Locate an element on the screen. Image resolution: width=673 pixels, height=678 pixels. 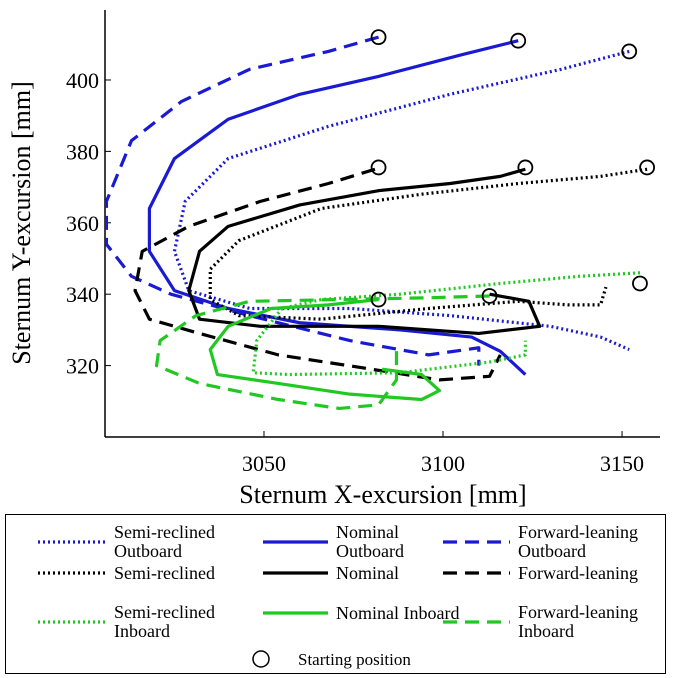
legend-label: Forward-leaning Inboard is located at coordinates (578, 621).